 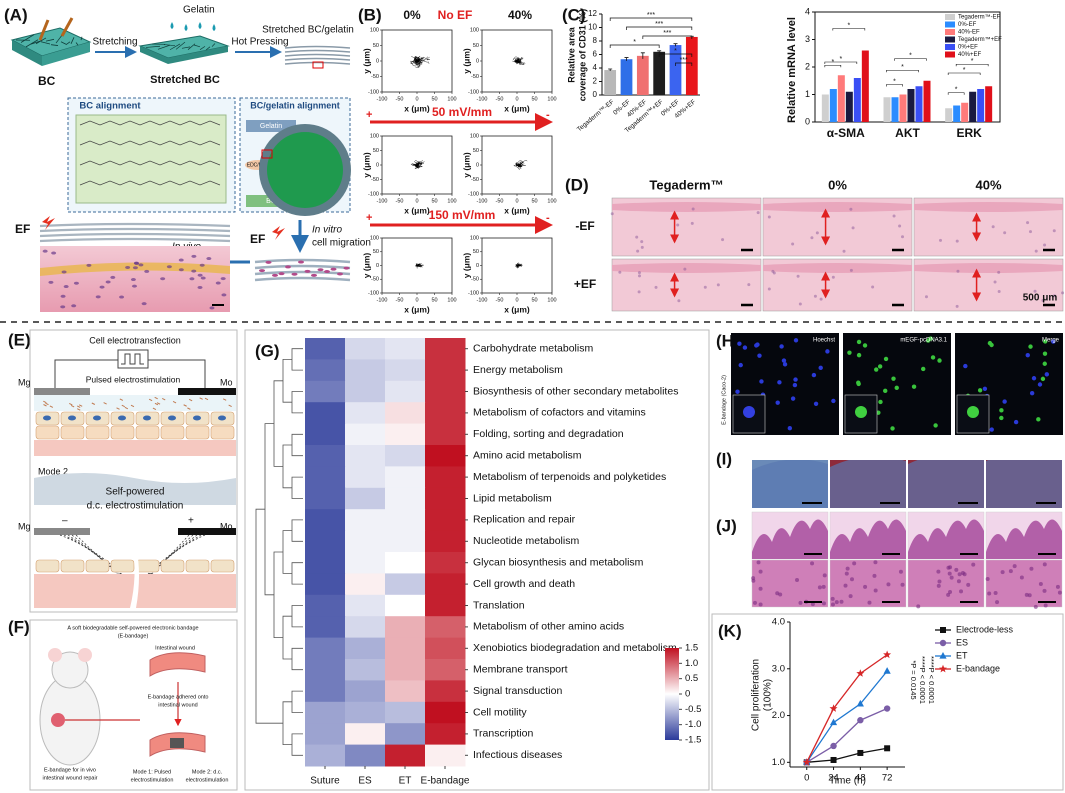 What do you see at coordinates (305, 170) in the screenshot?
I see `scaffold-core` at bounding box center [305, 170].